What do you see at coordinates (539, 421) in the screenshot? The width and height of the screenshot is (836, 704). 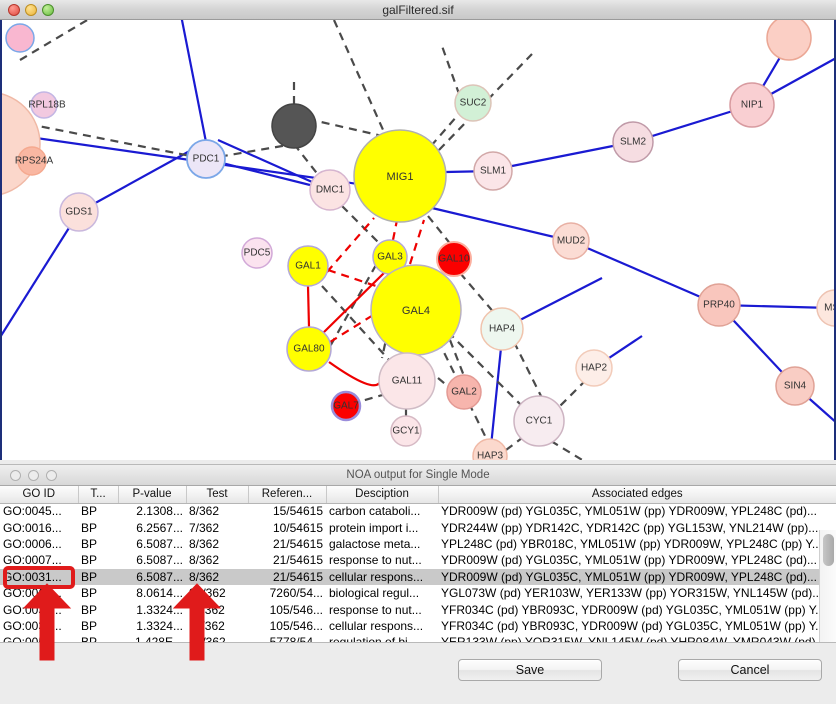 I see `node-cyc1` at bounding box center [539, 421].